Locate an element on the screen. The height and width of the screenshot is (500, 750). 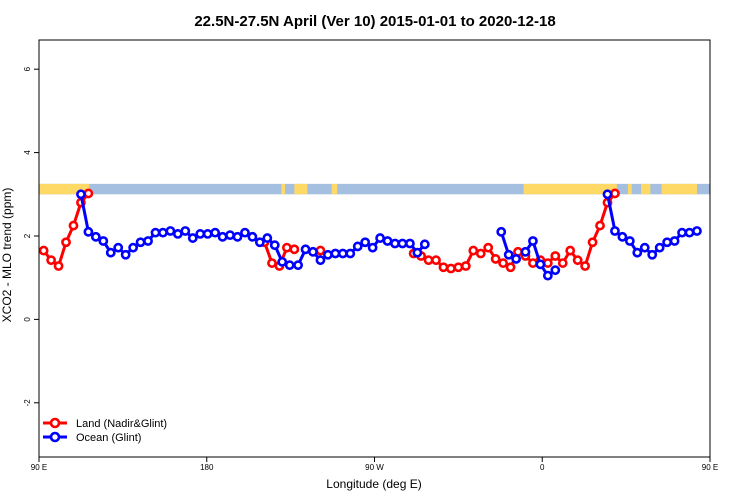
legend: Land (Nadir&Glint) Ocean (Glint) is located at coordinates (105, 430).